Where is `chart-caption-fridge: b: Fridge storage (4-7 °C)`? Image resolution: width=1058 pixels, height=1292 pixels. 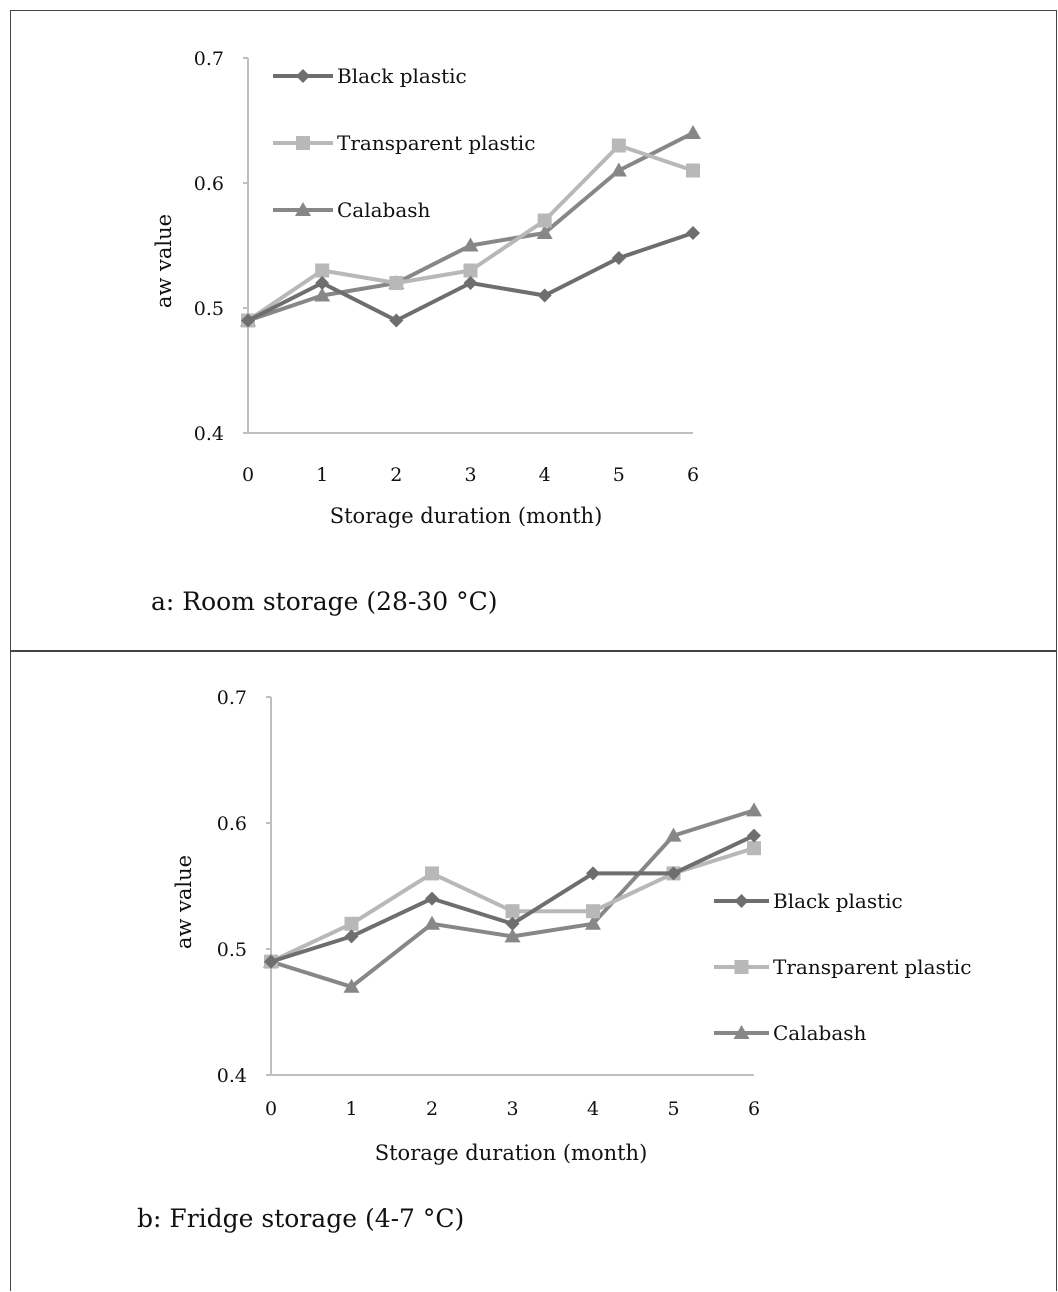 chart-caption-fridge: b: Fridge storage (4-7 °C) is located at coordinates (301, 1218).